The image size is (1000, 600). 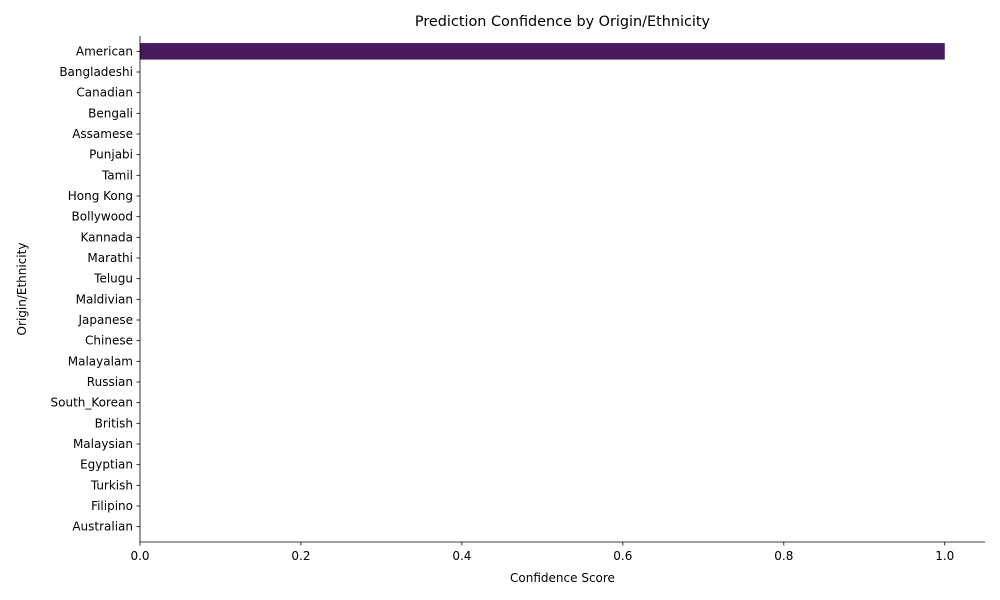 I want to click on y-tick-label: Egyptian, so click(x=106, y=465).